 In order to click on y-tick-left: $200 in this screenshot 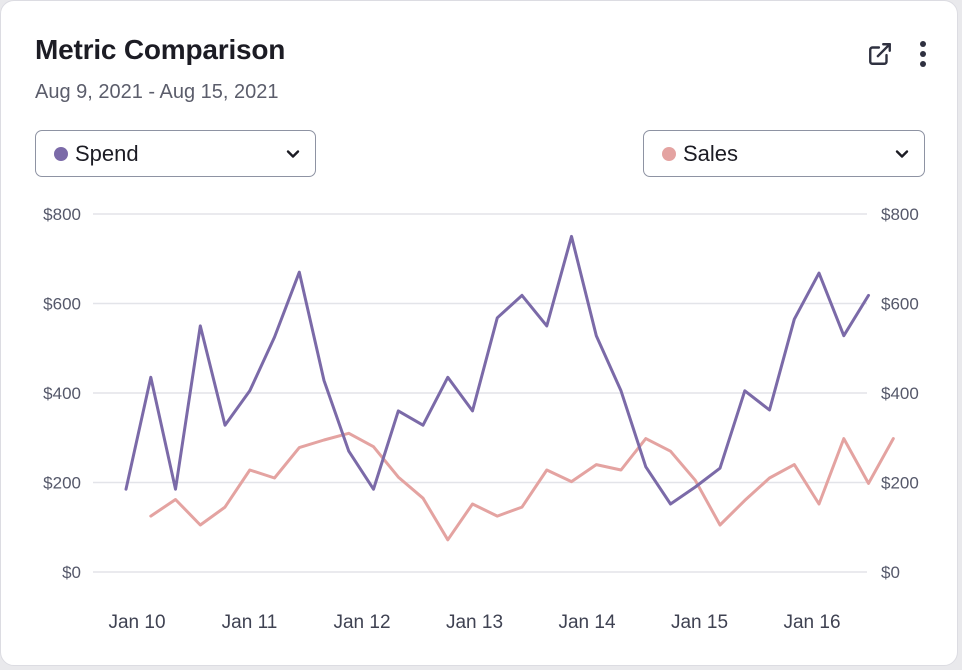, I will do `click(62, 483)`.